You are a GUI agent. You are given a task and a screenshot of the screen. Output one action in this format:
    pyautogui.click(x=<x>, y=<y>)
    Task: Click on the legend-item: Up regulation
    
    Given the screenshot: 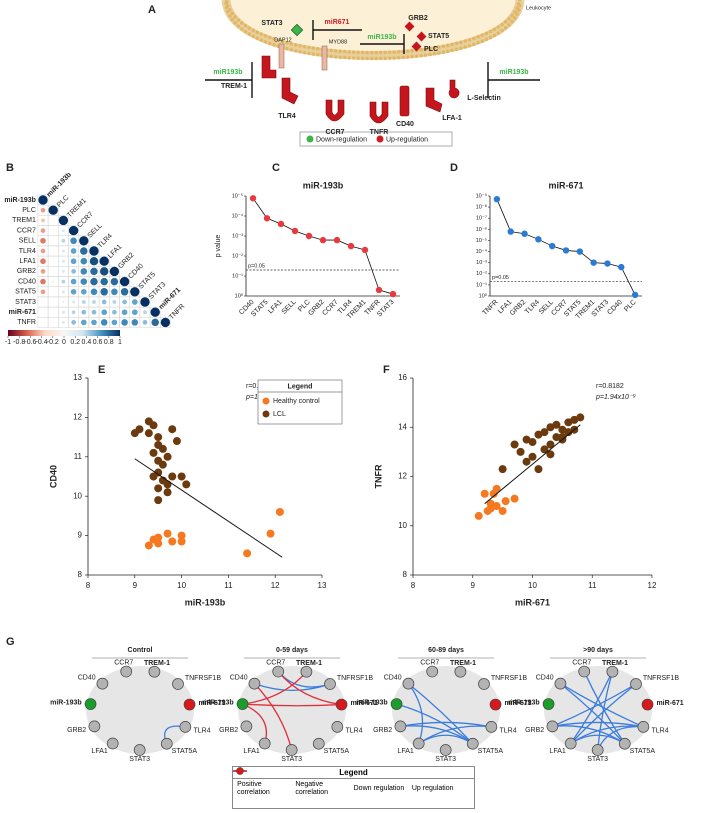 What is the action you would take?
    pyautogui.click(x=353, y=780)
    